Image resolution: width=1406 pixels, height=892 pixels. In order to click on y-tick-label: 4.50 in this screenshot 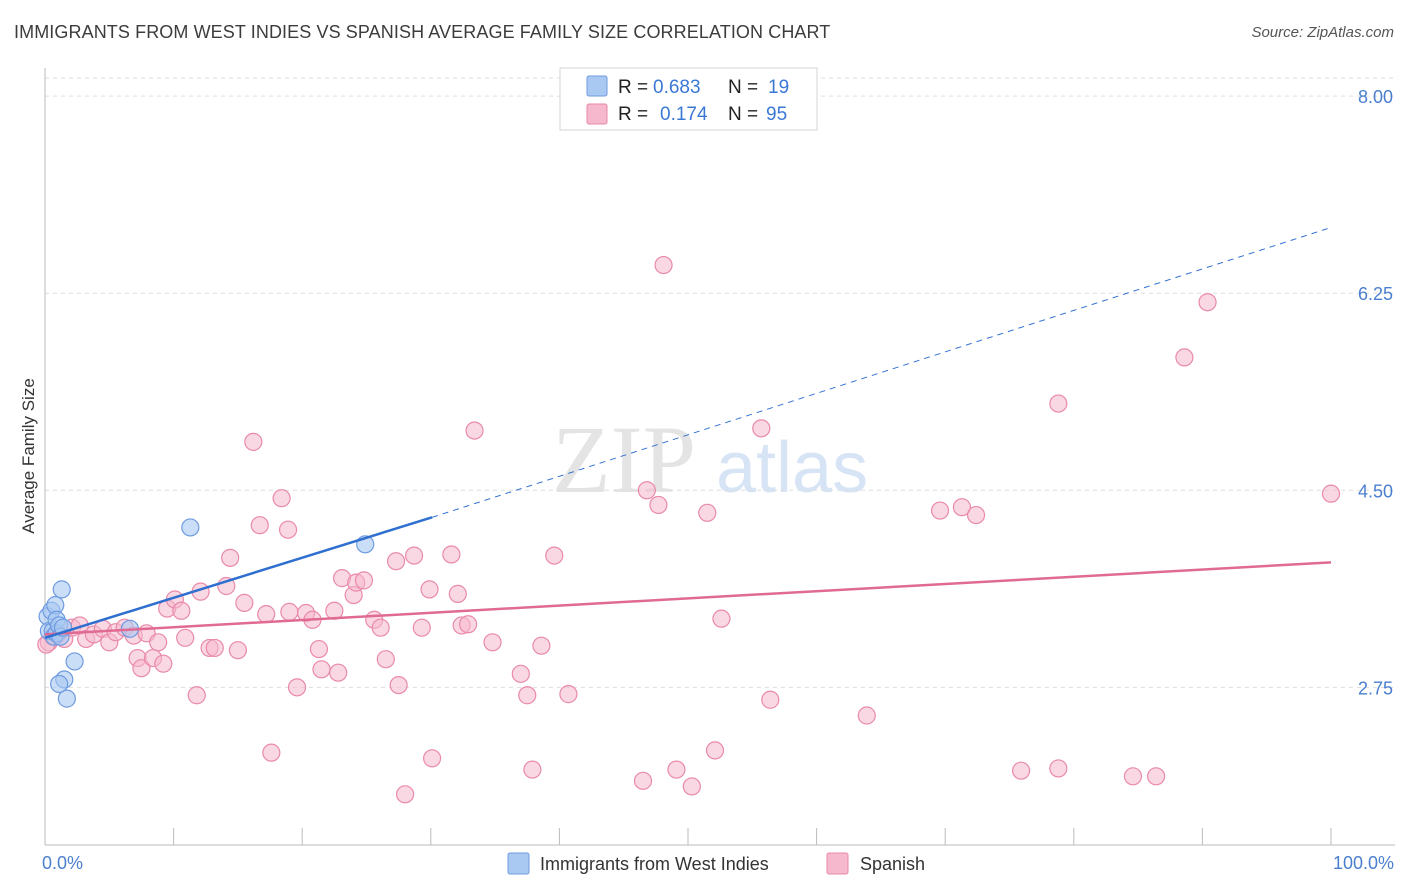, I will do `click(1375, 491)`.